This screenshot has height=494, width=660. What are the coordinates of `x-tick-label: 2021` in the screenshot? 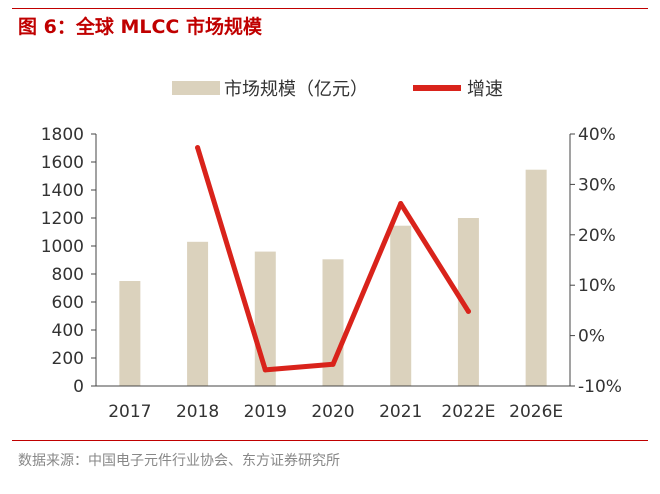 It's located at (400, 412).